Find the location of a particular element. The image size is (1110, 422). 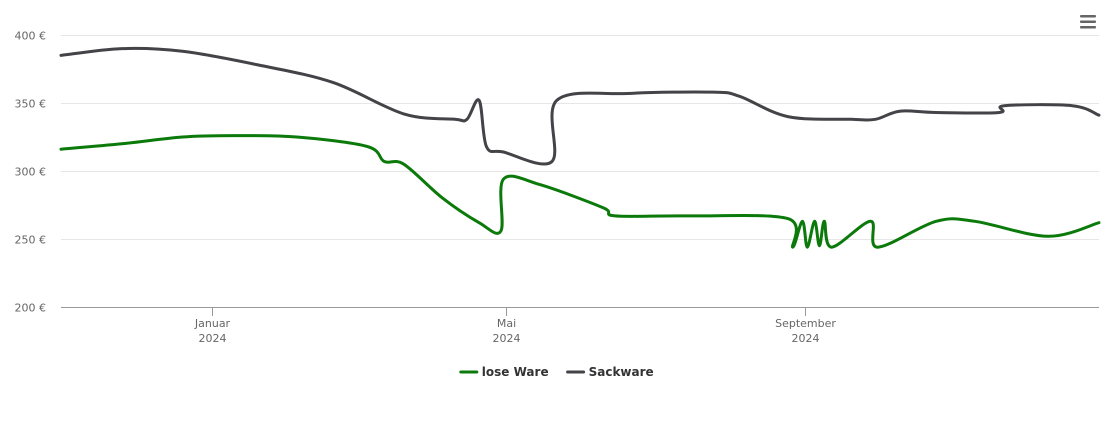

x-axis-labels: Januar 2024 Mai 2024 September 2024 is located at coordinates (515, 326).